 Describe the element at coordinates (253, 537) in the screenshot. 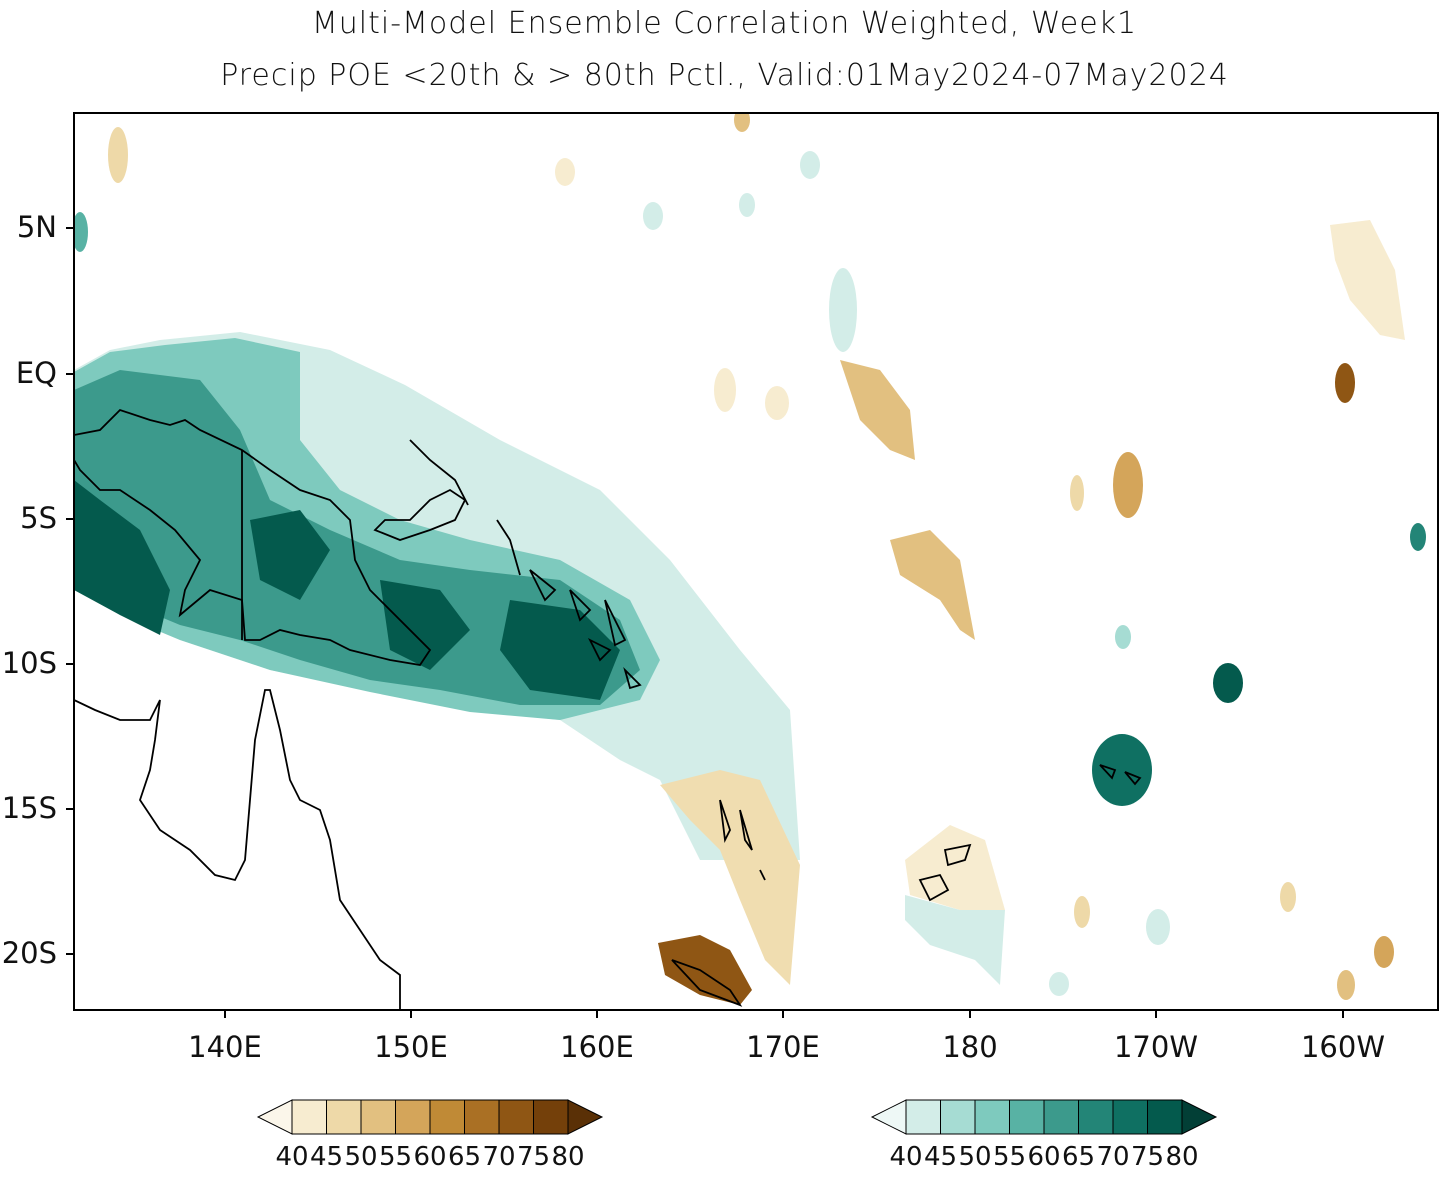

I see `coast-new-guinea` at that location.